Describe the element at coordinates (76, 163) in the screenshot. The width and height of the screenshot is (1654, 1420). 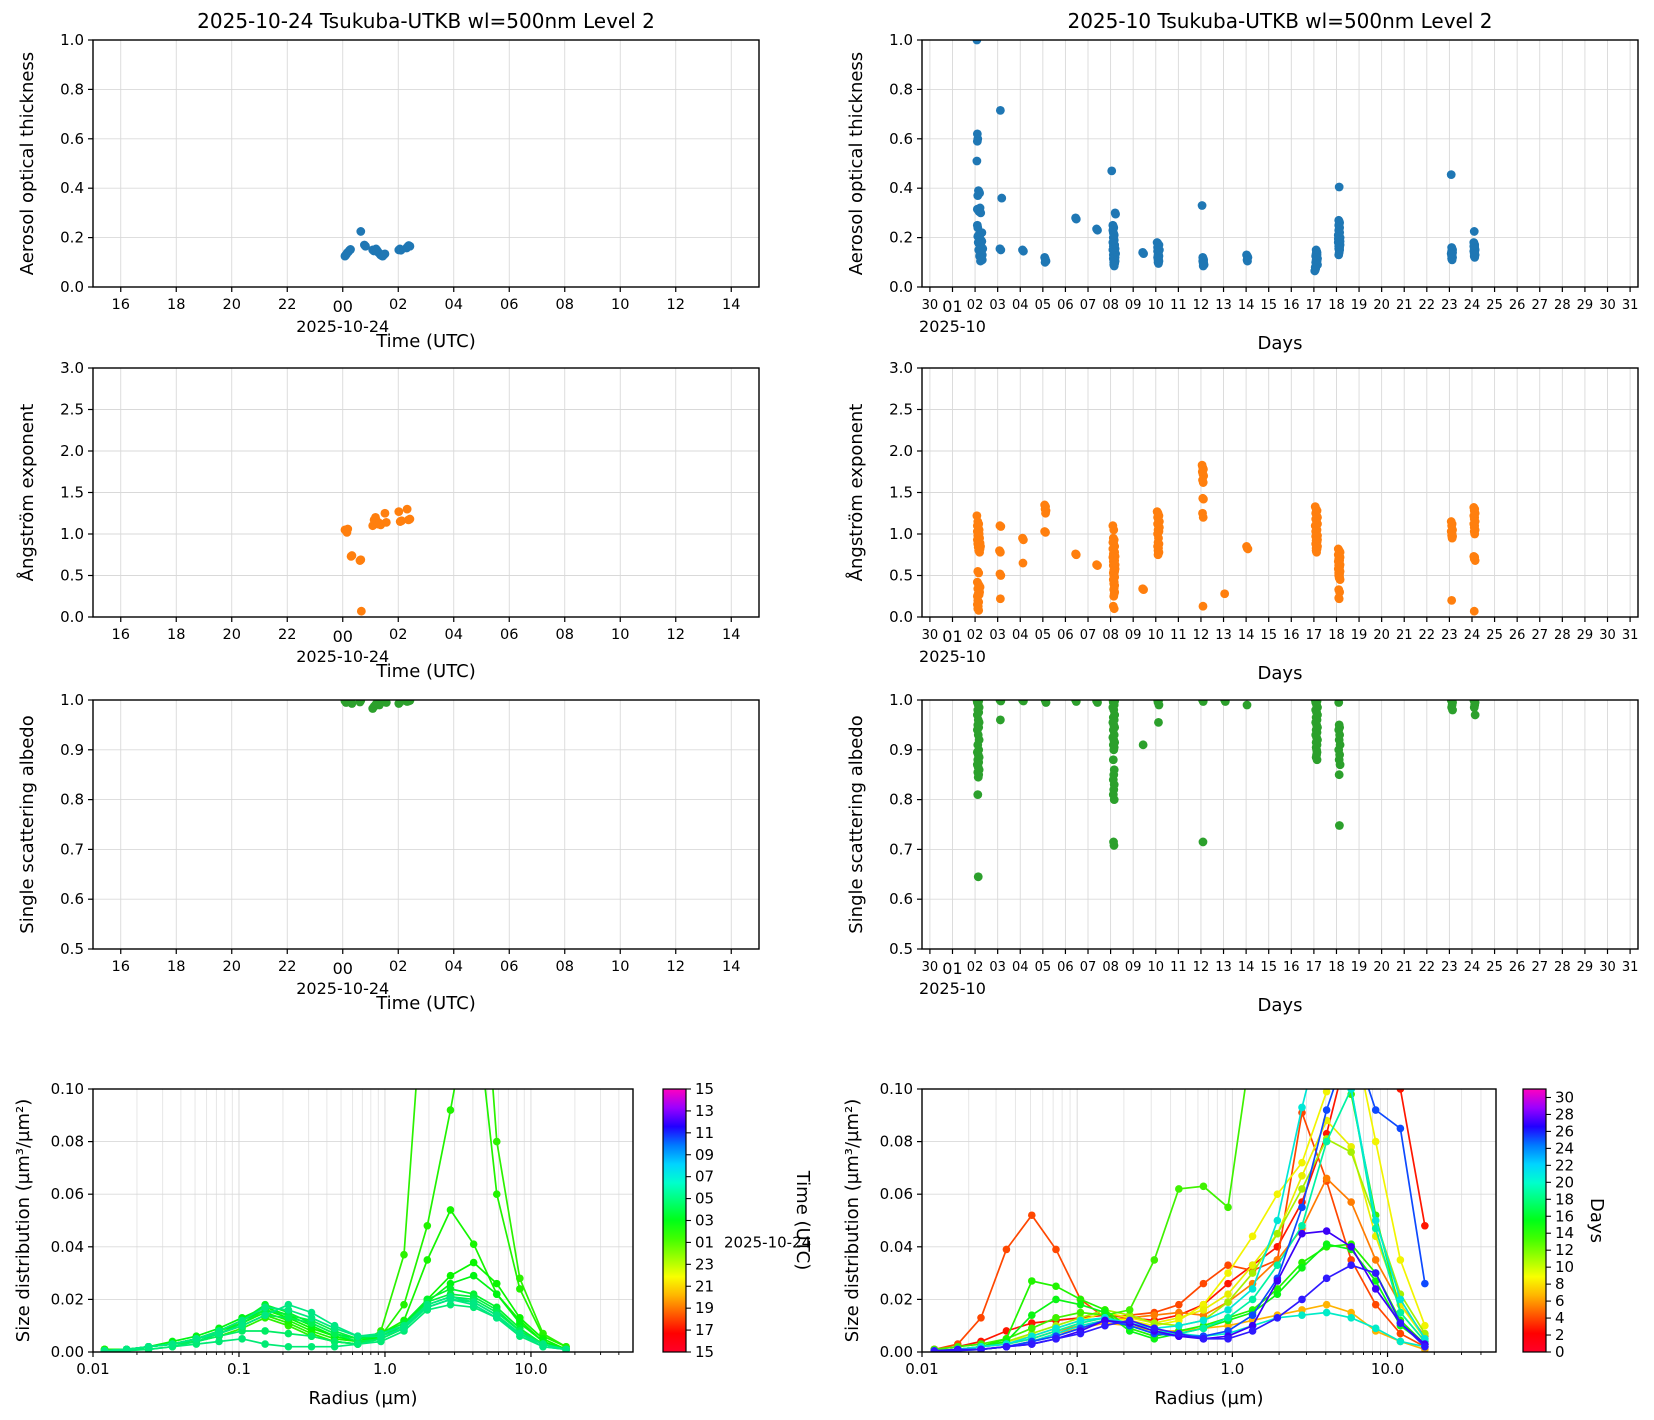
I see `aot-daily-y-axis: 0.0 0.2 0.4 0.6 0.8 1.0` at that location.